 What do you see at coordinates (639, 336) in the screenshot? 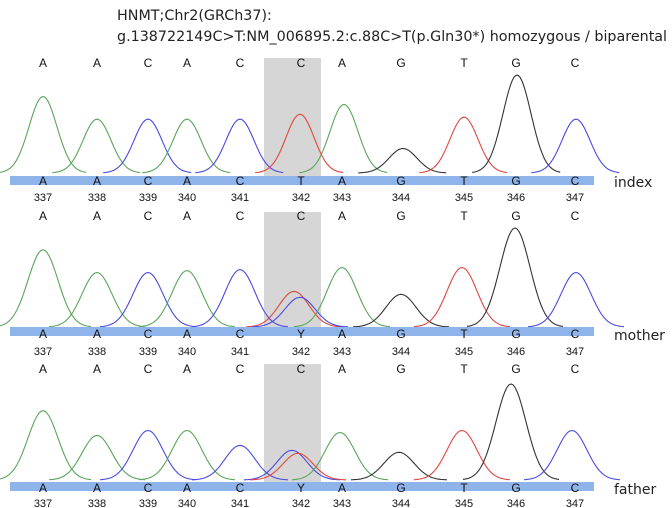
I see `sample-label: mother` at bounding box center [639, 336].